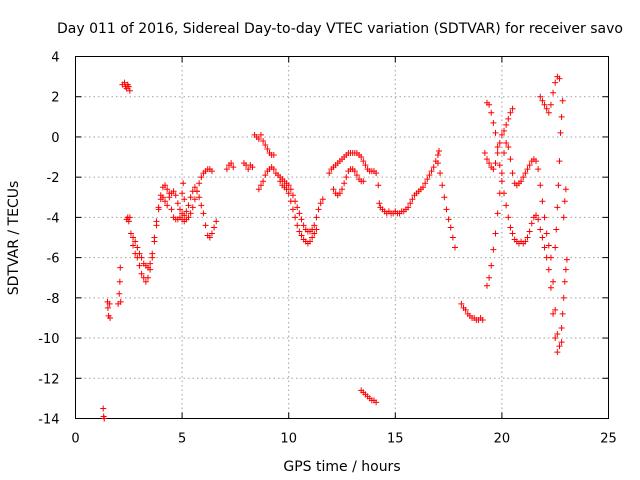 This screenshot has width=640, height=480. What do you see at coordinates (55, 98) in the screenshot?
I see `y-tick-label: 2` at bounding box center [55, 98].